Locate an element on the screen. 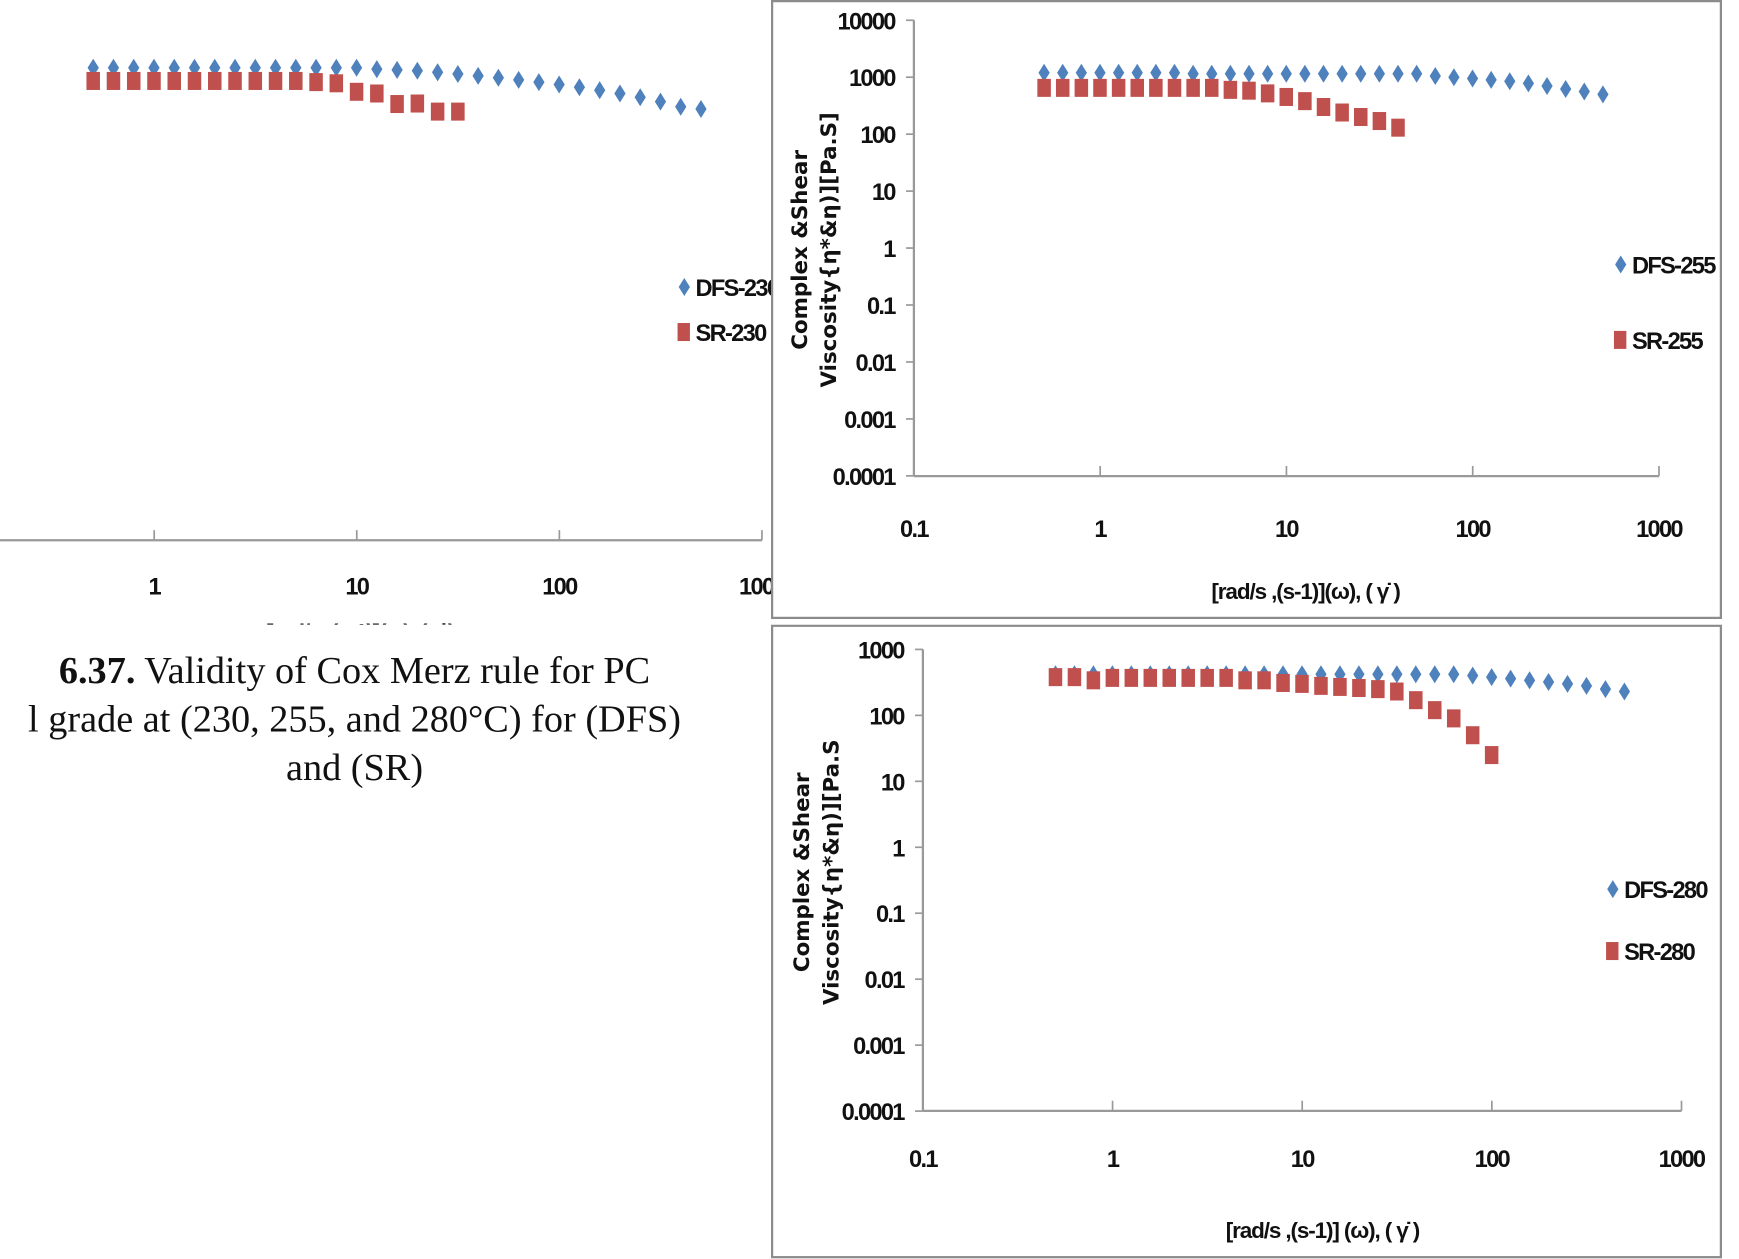 This screenshot has height=1259, width=1739. y-tick-label: 0.01 is located at coordinates (885, 981).